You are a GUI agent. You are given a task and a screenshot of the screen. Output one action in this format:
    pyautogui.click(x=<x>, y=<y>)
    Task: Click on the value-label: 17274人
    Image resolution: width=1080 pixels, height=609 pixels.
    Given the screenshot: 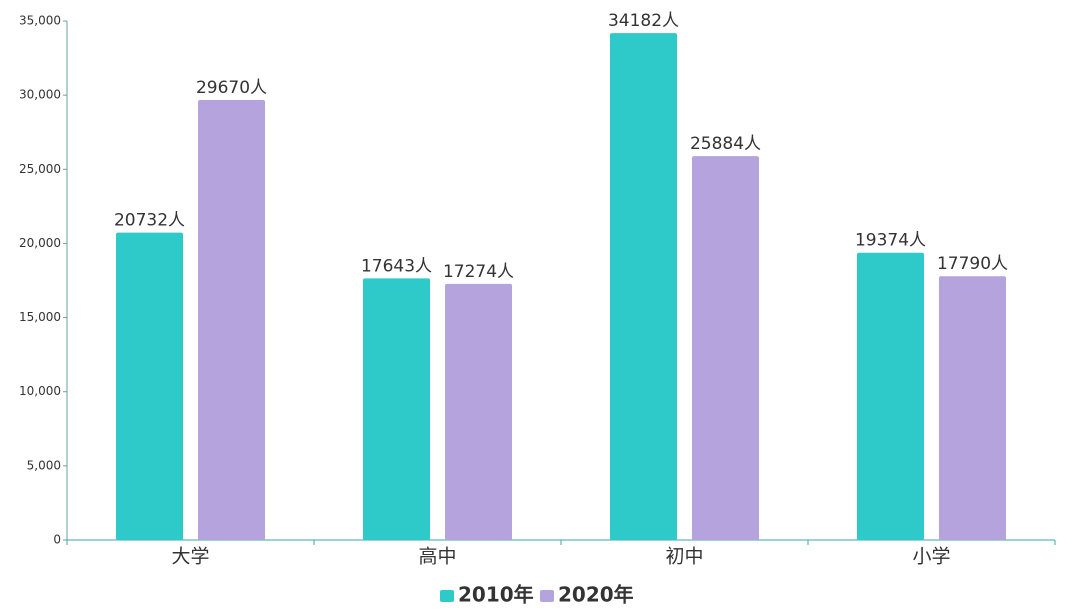 What is the action you would take?
    pyautogui.click(x=478, y=272)
    